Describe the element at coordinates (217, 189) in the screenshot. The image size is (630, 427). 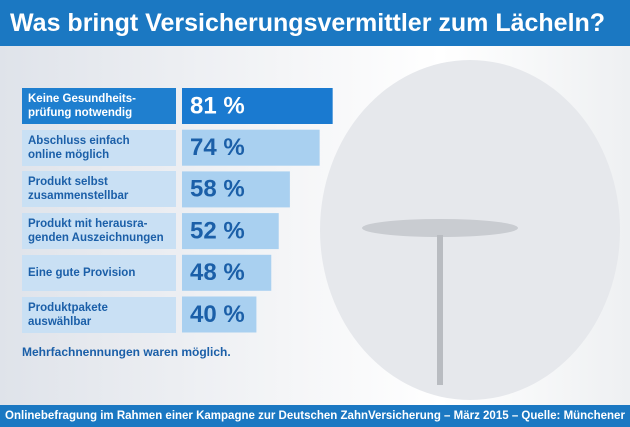
I see `value-label: 58 %` at that location.